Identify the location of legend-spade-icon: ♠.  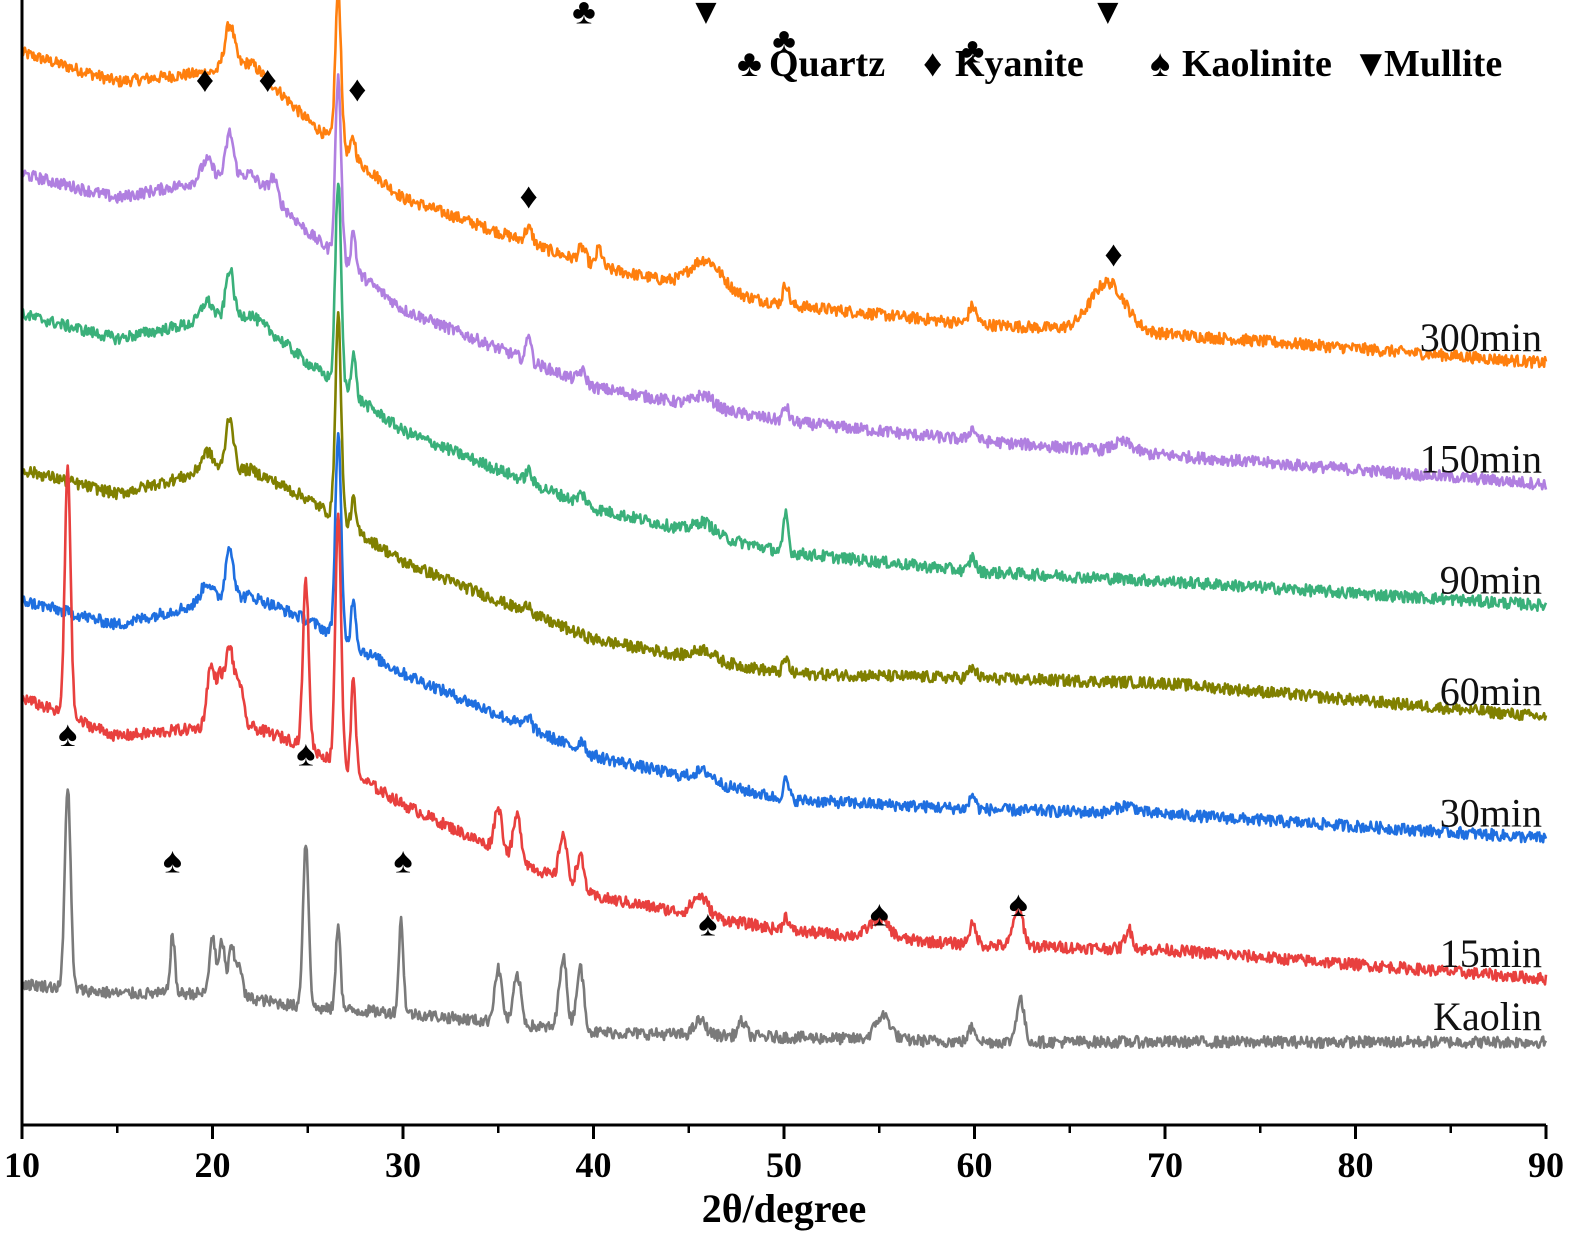
(1160, 64).